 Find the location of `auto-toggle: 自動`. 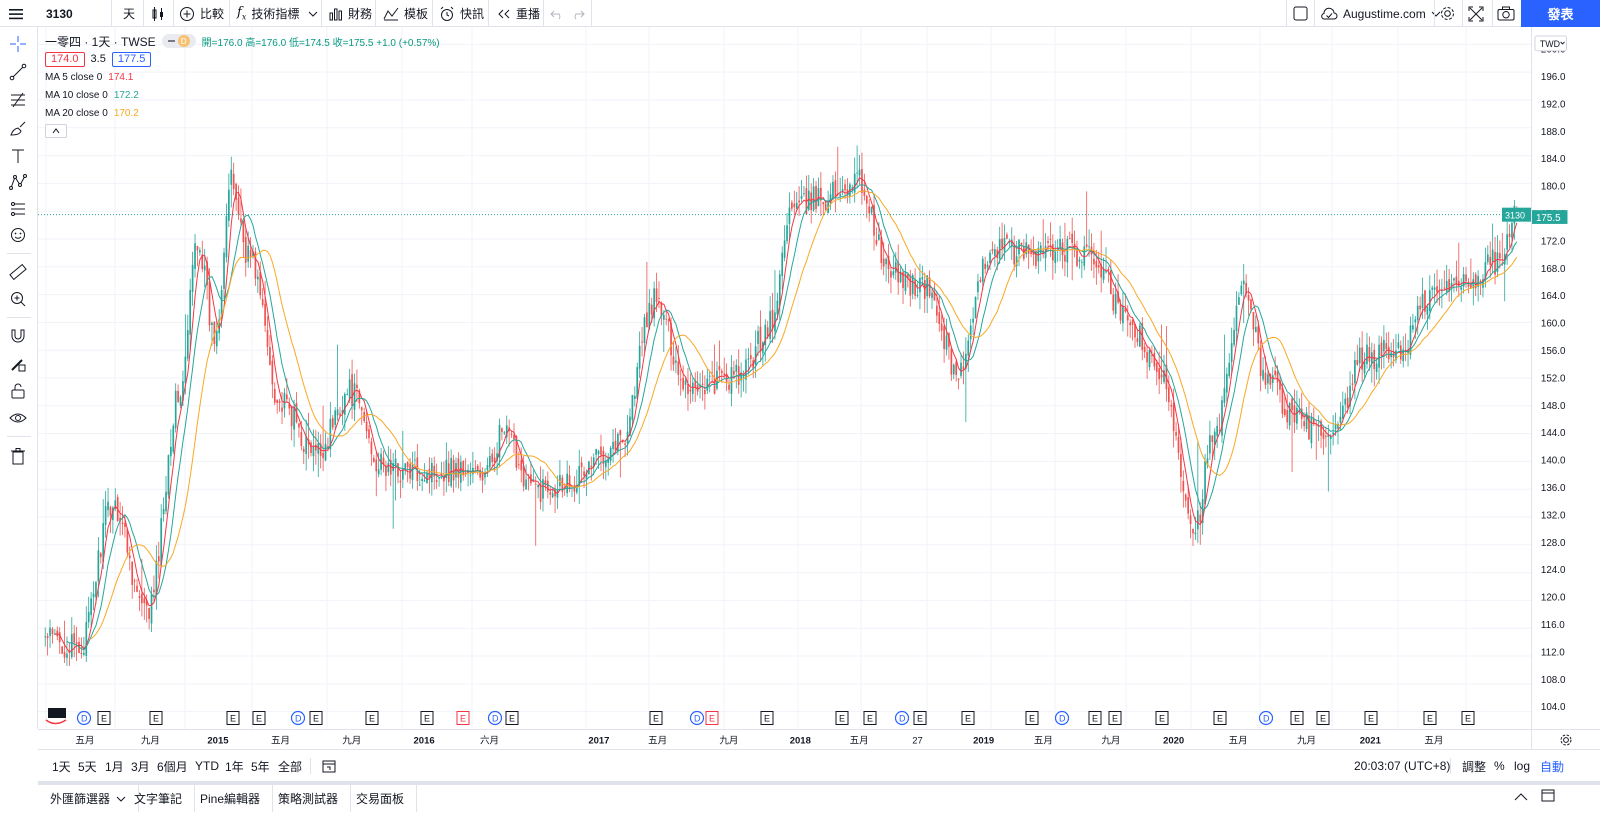

auto-toggle: 自動 is located at coordinates (1552, 766).